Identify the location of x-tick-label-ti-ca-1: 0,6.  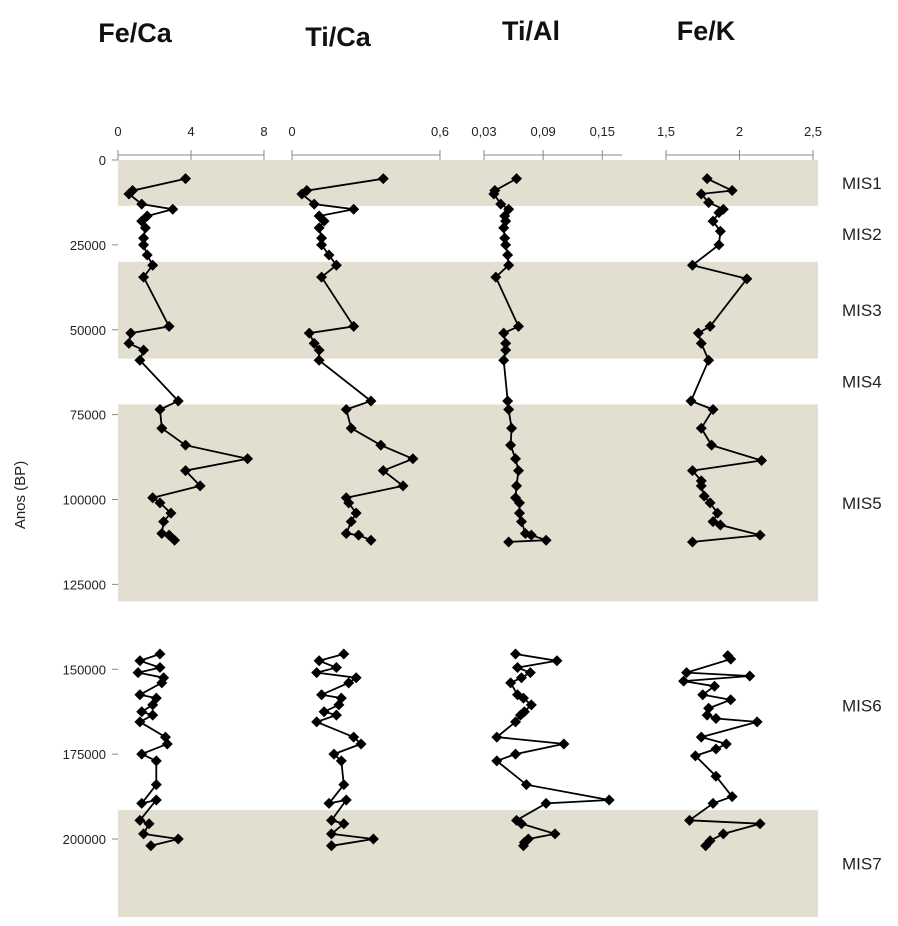
(440, 131).